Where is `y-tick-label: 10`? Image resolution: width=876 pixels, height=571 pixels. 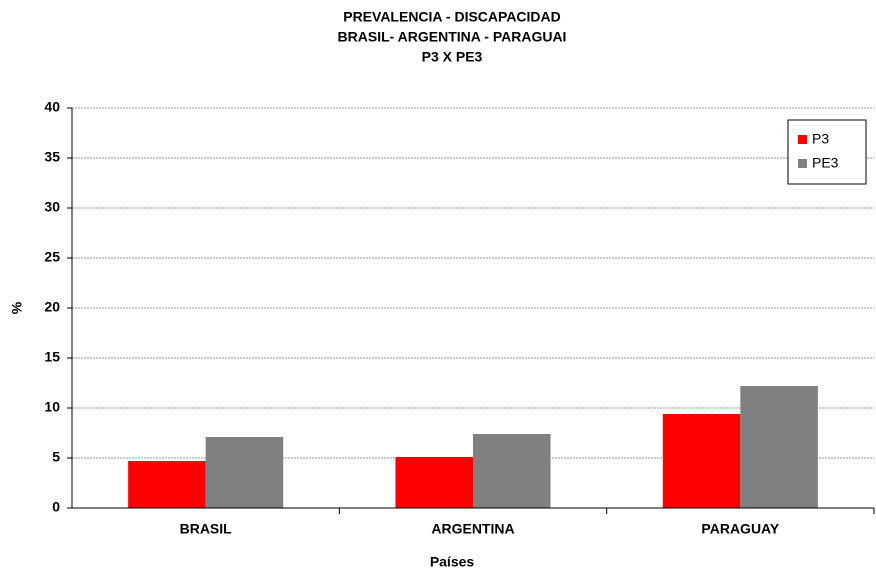
y-tick-label: 10 is located at coordinates (52, 407).